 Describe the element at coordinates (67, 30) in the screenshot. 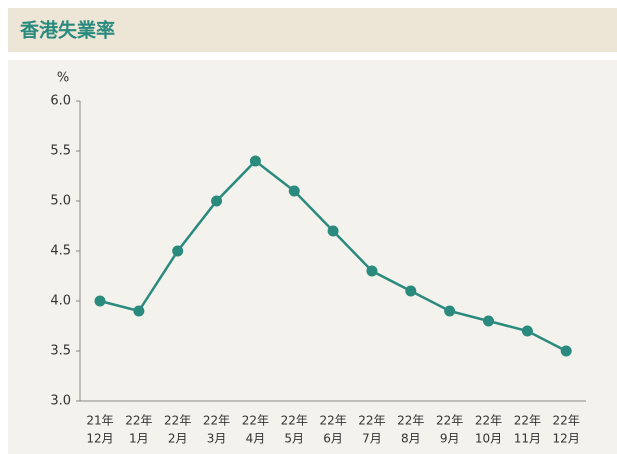

I see `chart-title: 香港失業率` at that location.